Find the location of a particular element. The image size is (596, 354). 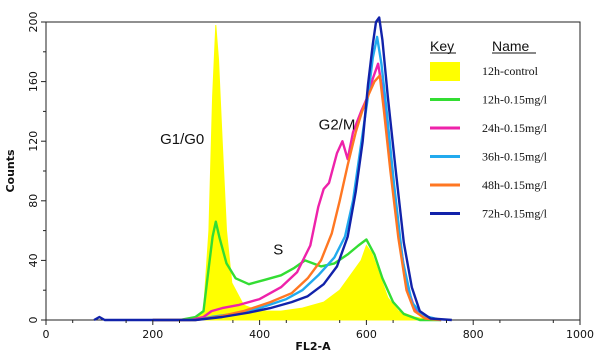

annotation-g2-m: G2/M is located at coordinates (337, 124).